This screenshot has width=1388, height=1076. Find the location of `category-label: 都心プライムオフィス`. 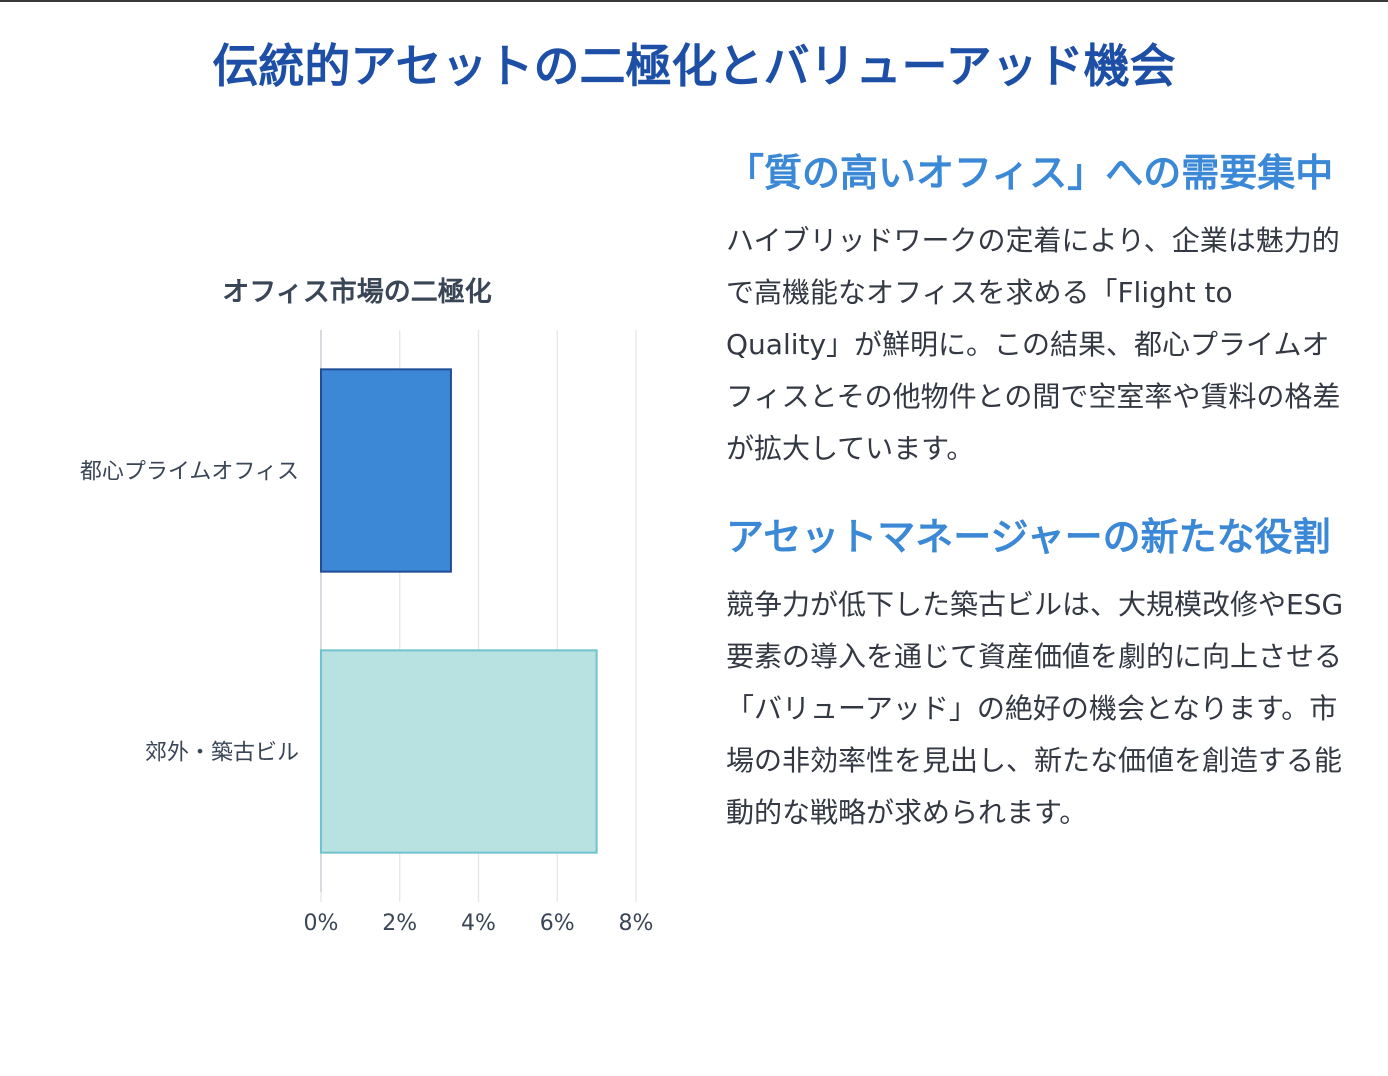

category-label: 都心プライムオフィス is located at coordinates (189, 472).